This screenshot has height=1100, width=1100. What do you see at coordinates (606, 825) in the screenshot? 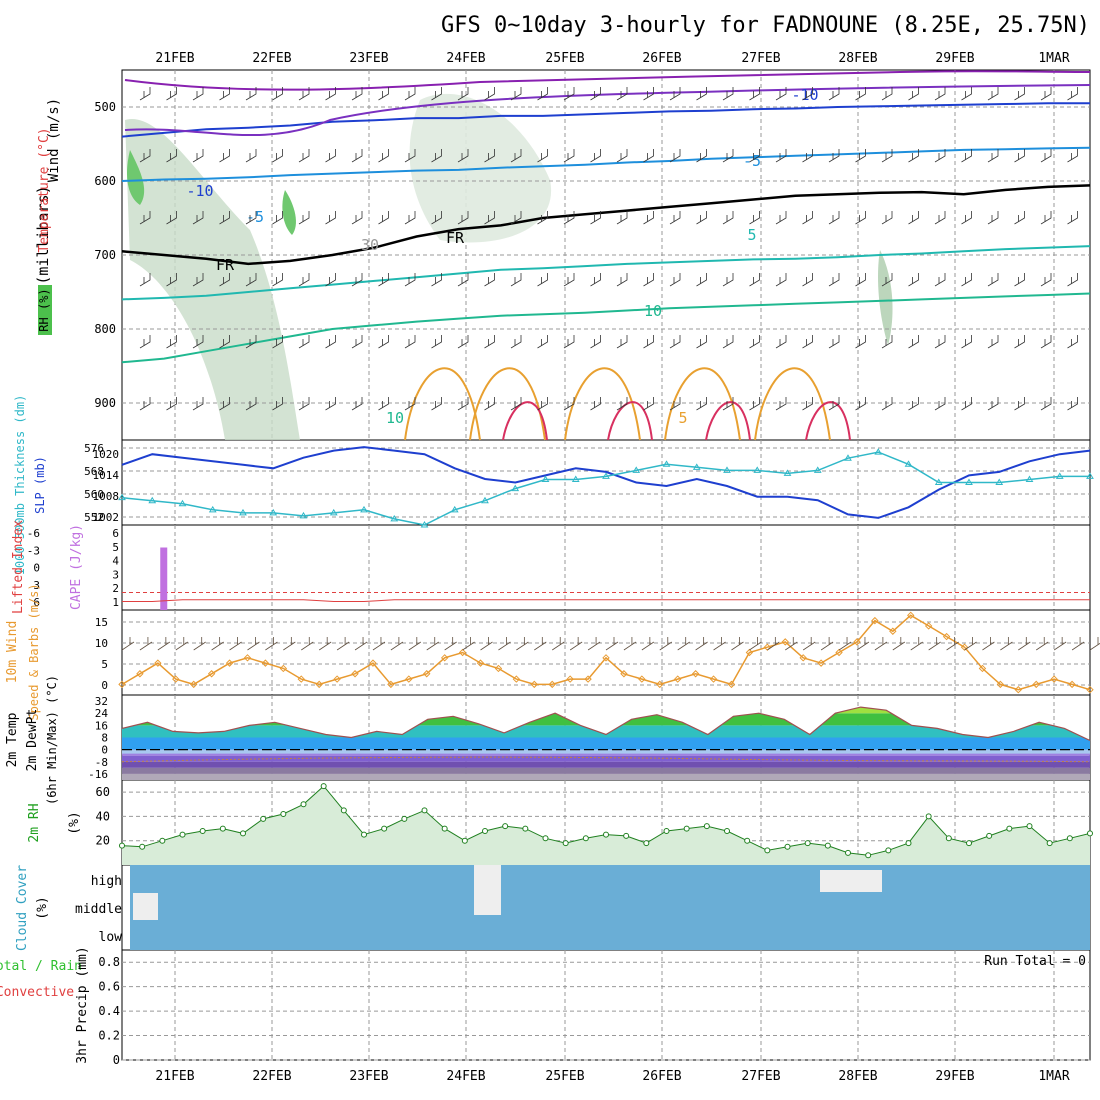
I see `rh-area` at bounding box center [606, 825].